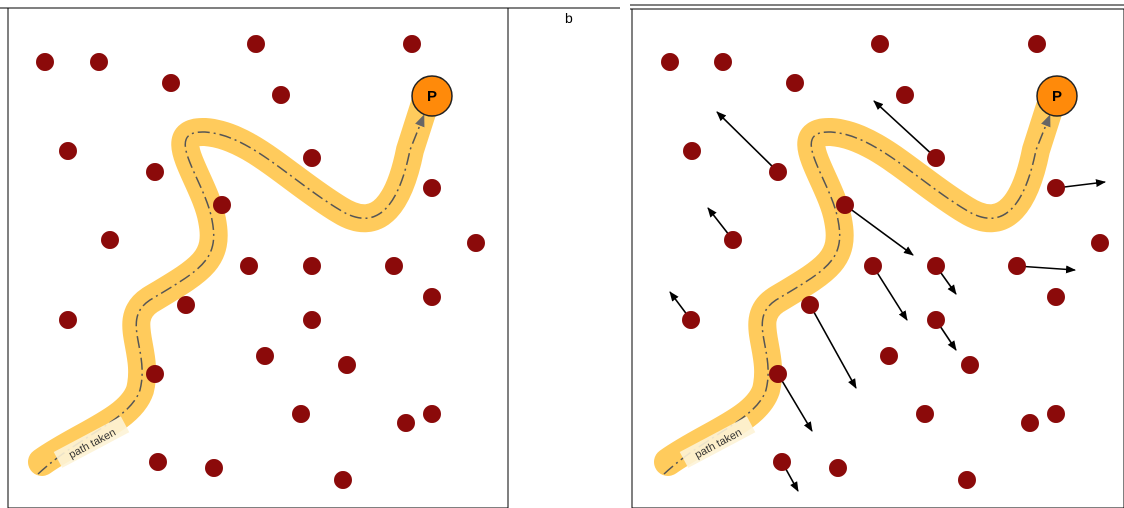 The image size is (1124, 508). I want to click on panel-b-label: b, so click(569, 18).